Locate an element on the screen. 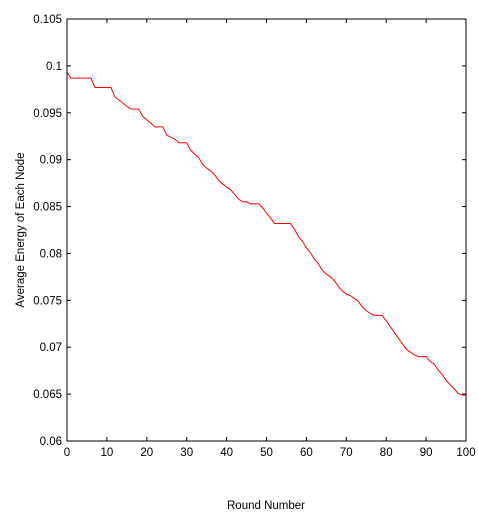 The height and width of the screenshot is (517, 478). x-tick-label: 30 is located at coordinates (186, 453).